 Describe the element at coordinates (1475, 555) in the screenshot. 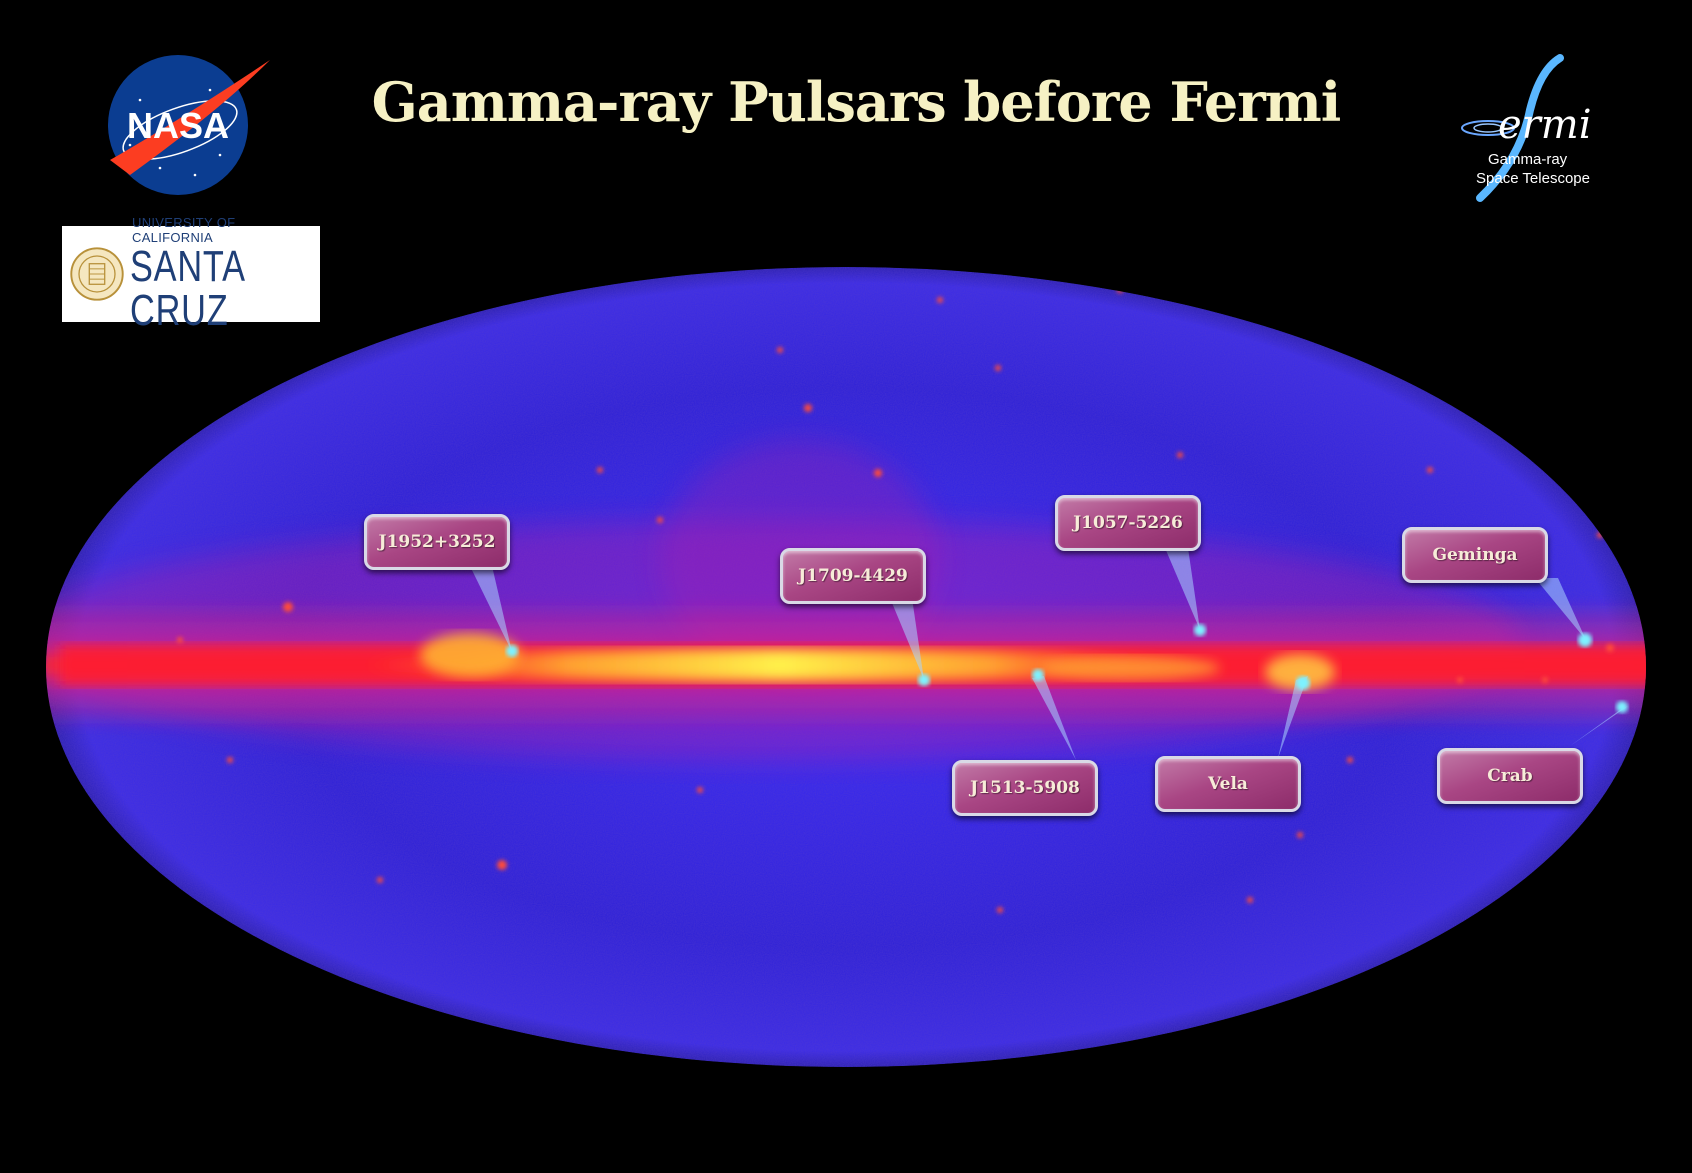

I see `pulsar-label-geminga: Geminga` at that location.